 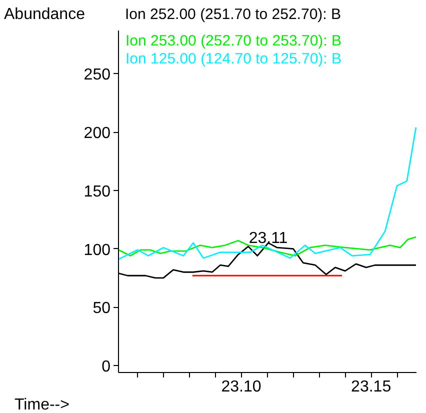 What do you see at coordinates (97, 133) in the screenshot?
I see `y-tick-label: 200` at bounding box center [97, 133].